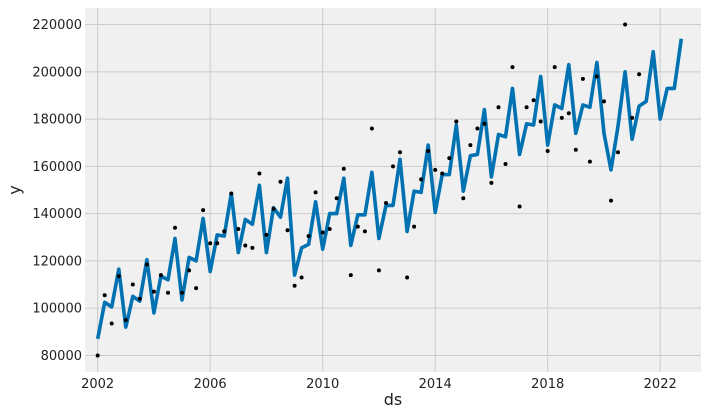 The height and width of the screenshot is (416, 704). I want to click on y-tick-label: 180000, so click(57, 120).